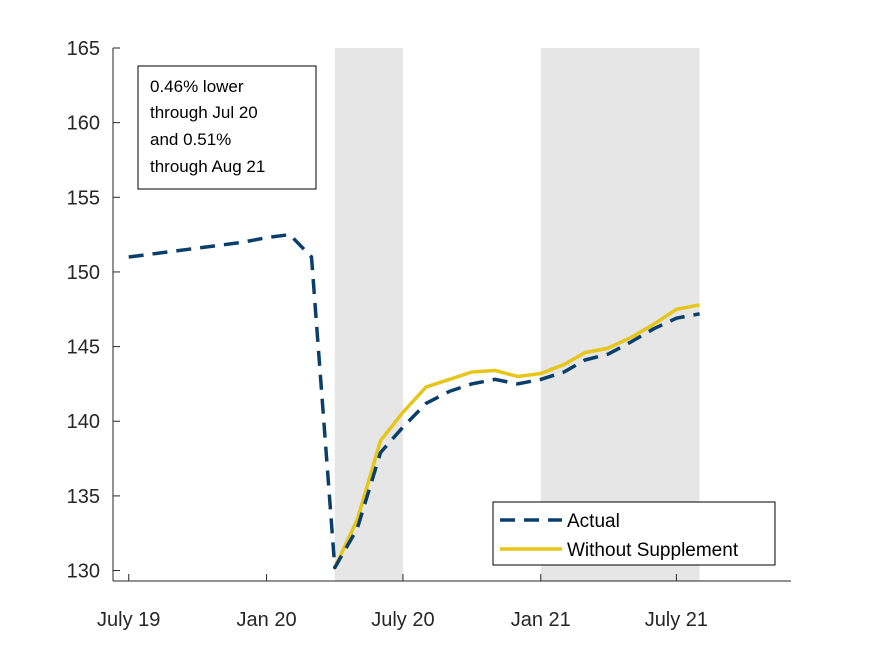  Describe the element at coordinates (93, 310) in the screenshot. I see `y-axis-ticks: 130 135 140 145 150 155 160 165` at that location.